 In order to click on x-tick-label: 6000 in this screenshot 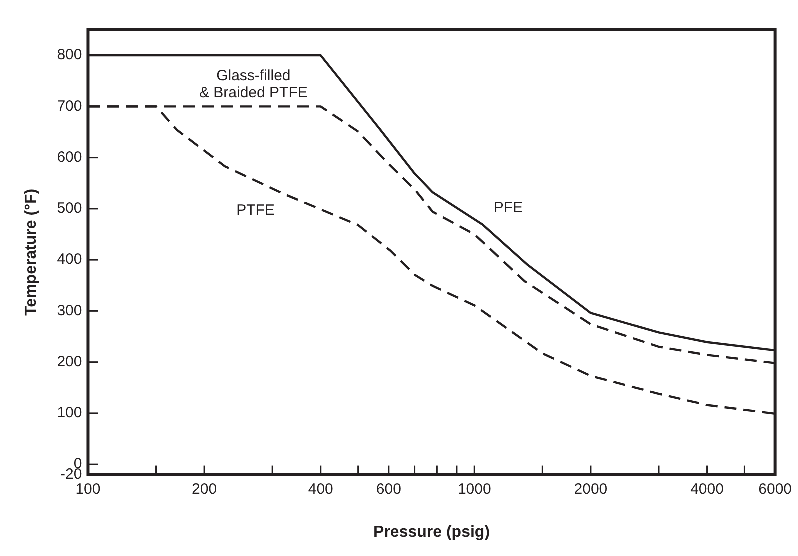, I will do `click(775, 489)`.